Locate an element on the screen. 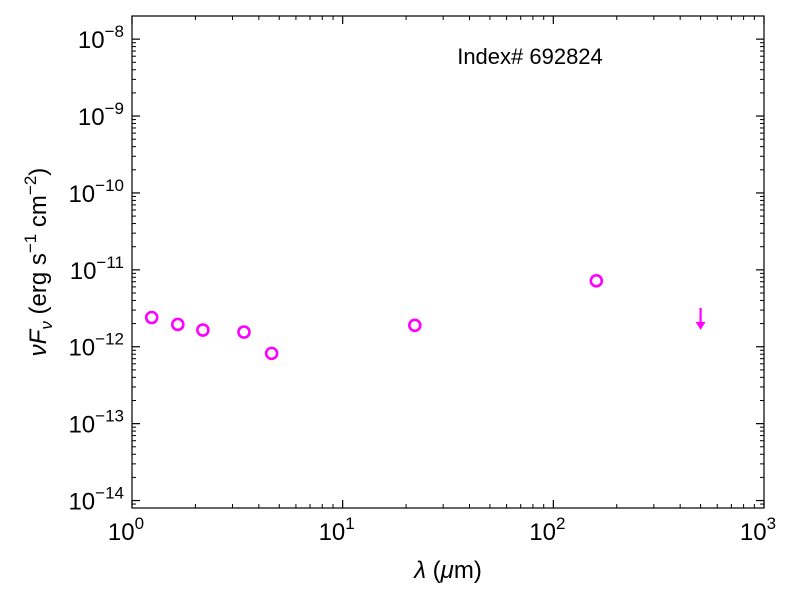 This screenshot has width=800, height=600. x-tick-label: 10³ is located at coordinates (758, 530).